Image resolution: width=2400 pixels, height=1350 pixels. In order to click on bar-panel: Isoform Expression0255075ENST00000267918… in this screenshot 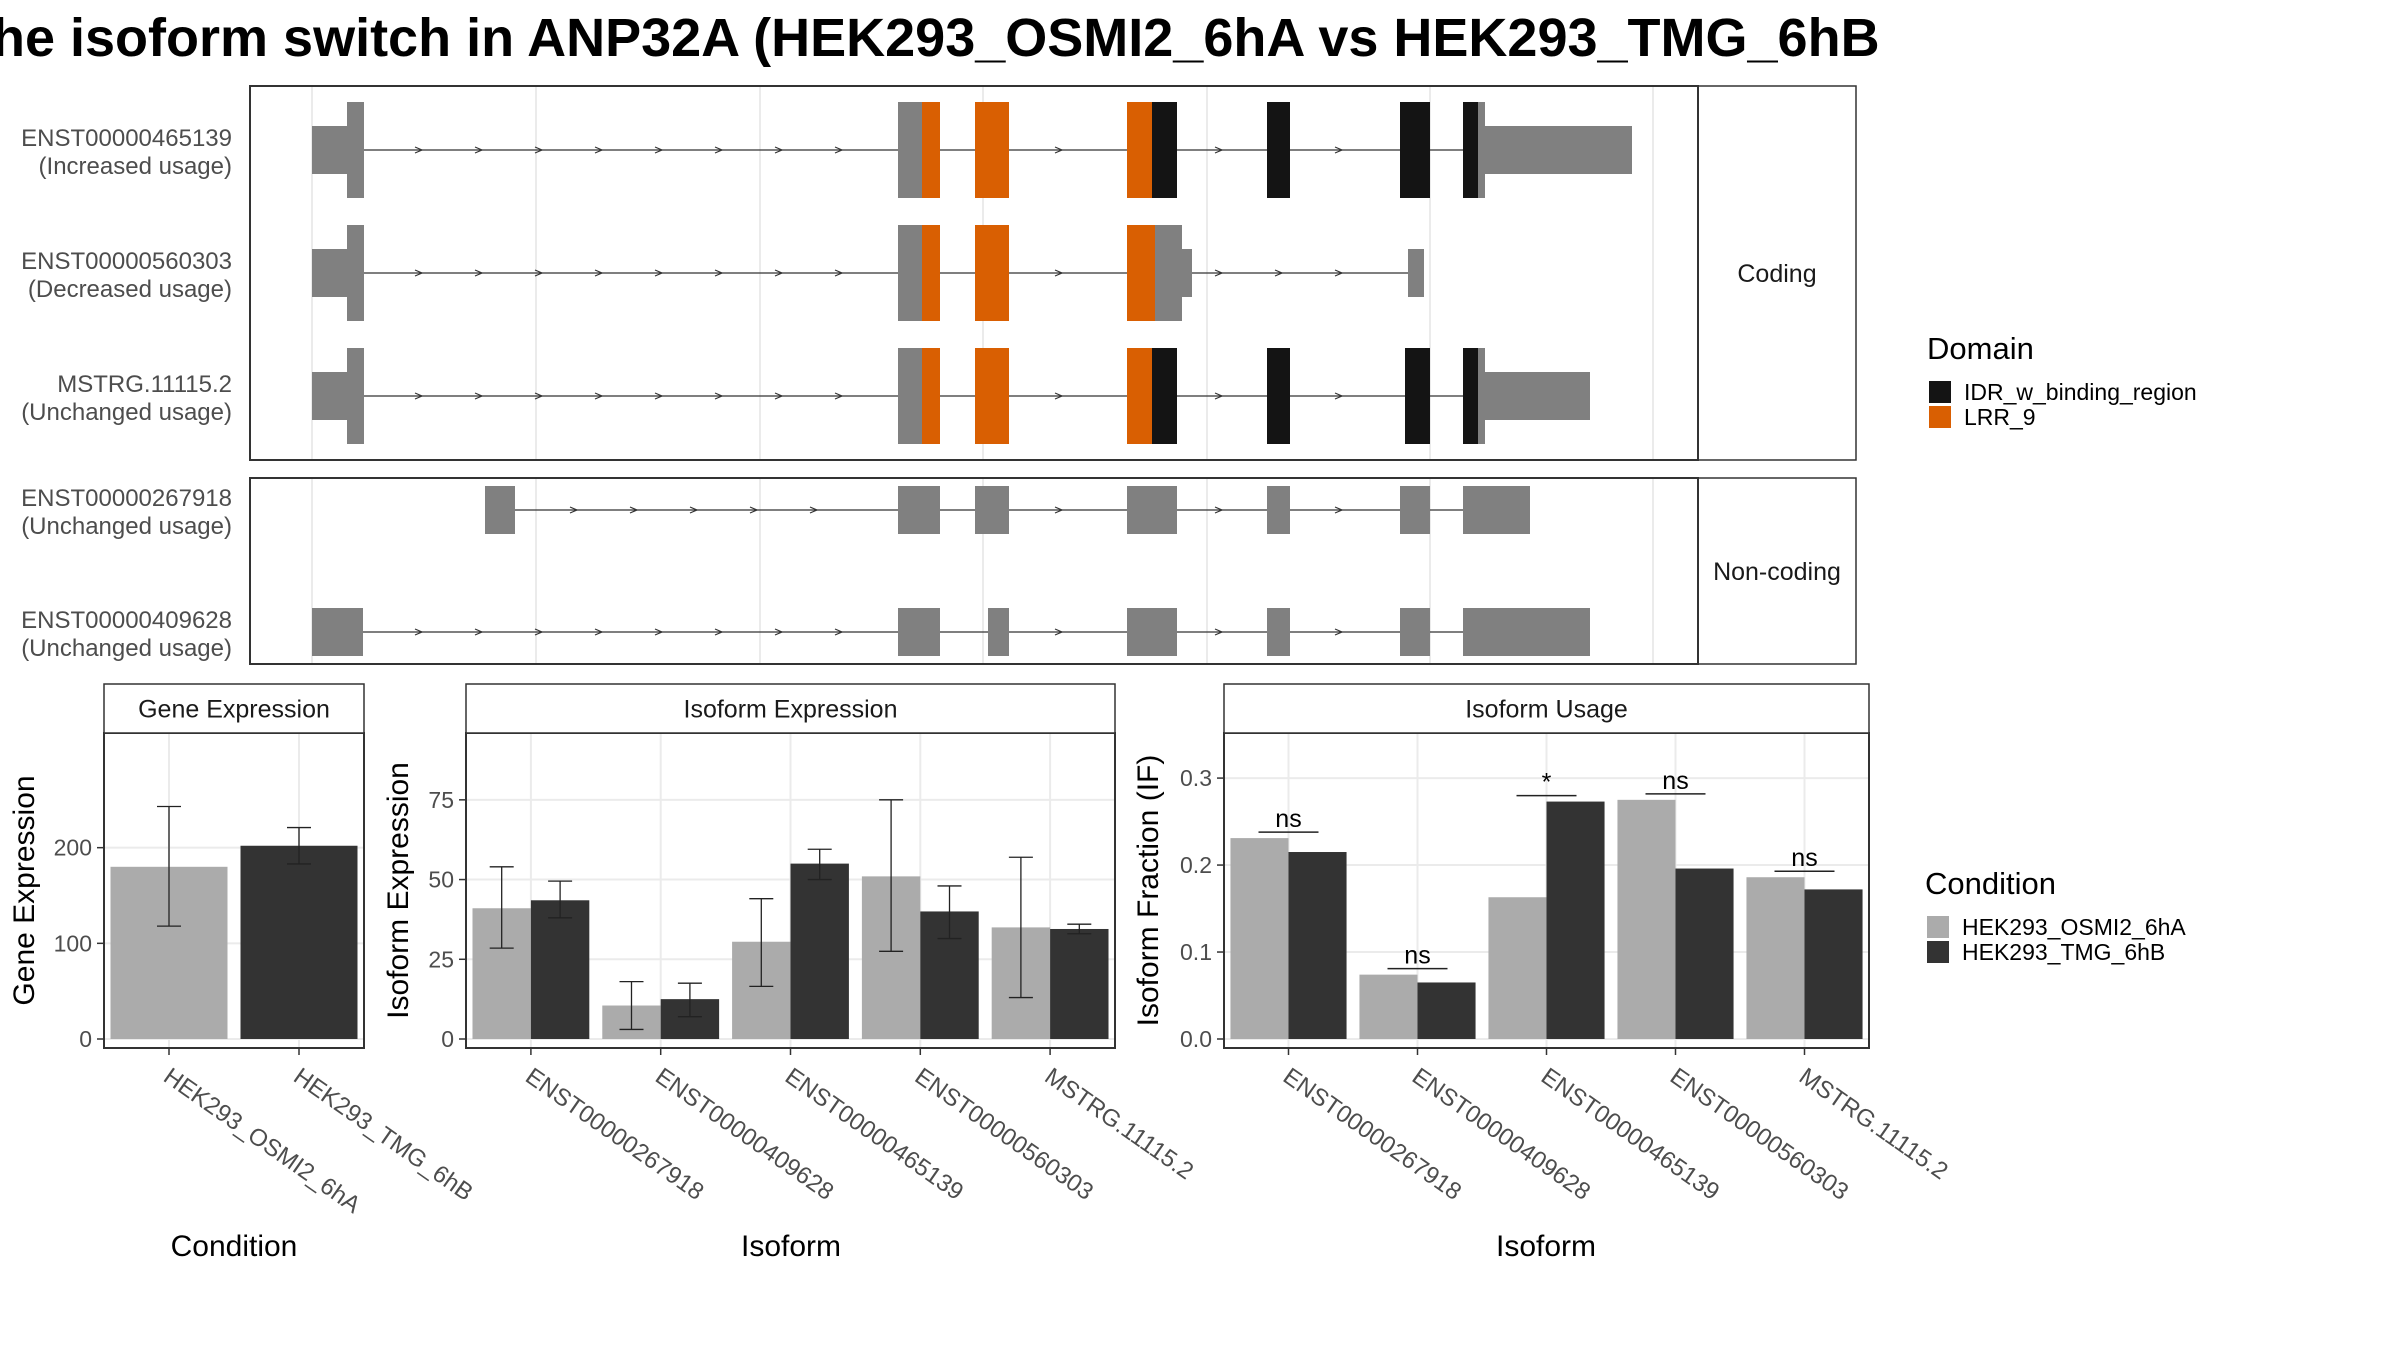, I will do `click(790, 973)`.